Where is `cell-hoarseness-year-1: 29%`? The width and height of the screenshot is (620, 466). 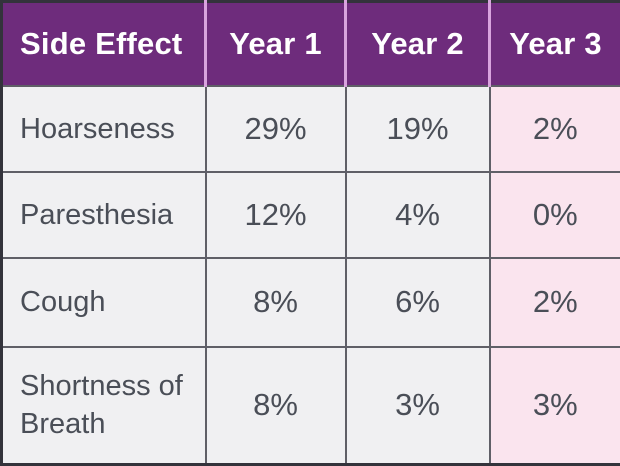
cell-hoarseness-year-1: 29% is located at coordinates (275, 128).